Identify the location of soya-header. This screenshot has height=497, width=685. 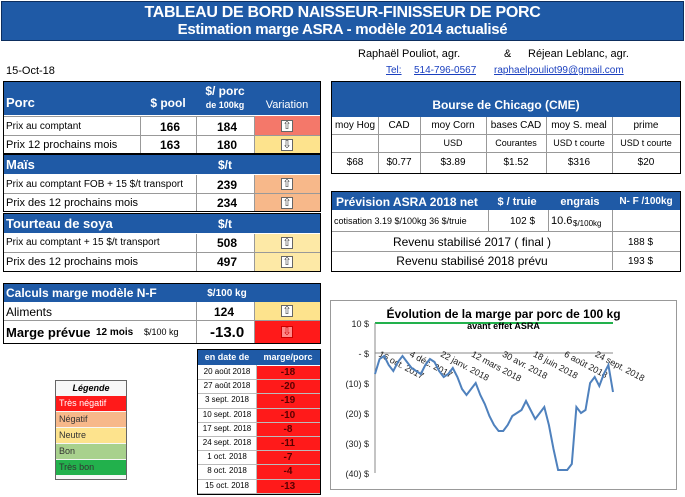
(162, 223).